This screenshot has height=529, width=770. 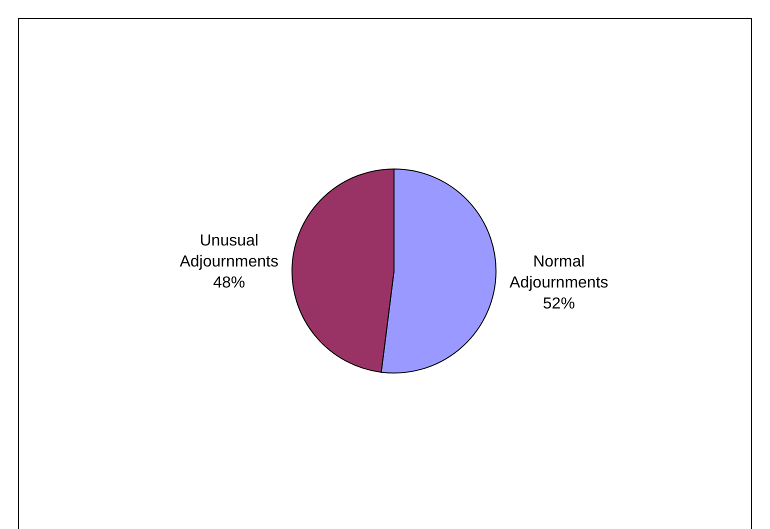 What do you see at coordinates (558, 303) in the screenshot?
I see `data-label: 52%` at bounding box center [558, 303].